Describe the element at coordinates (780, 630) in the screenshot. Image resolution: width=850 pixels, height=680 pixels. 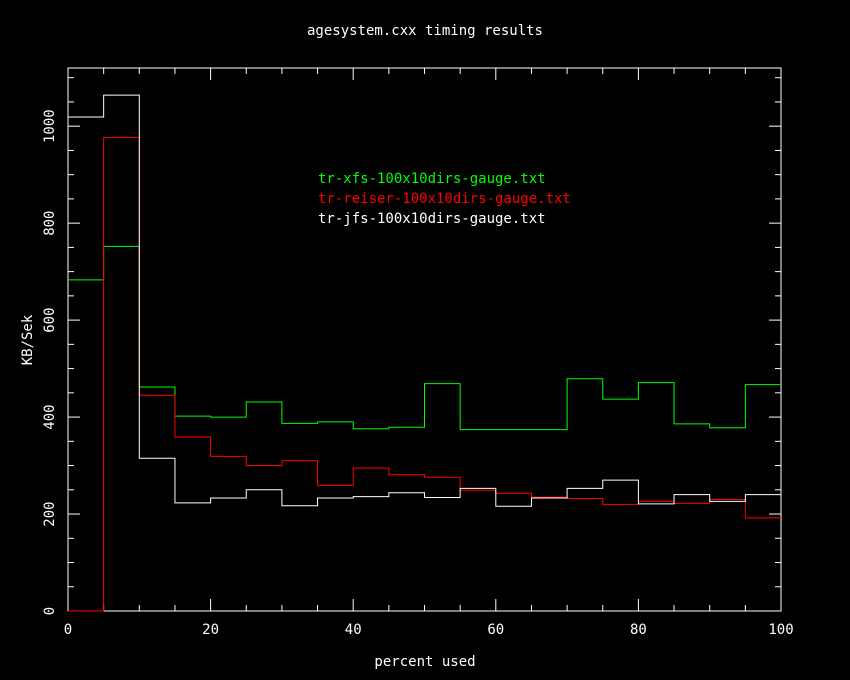
I see `x-tick-label: 100` at that location.